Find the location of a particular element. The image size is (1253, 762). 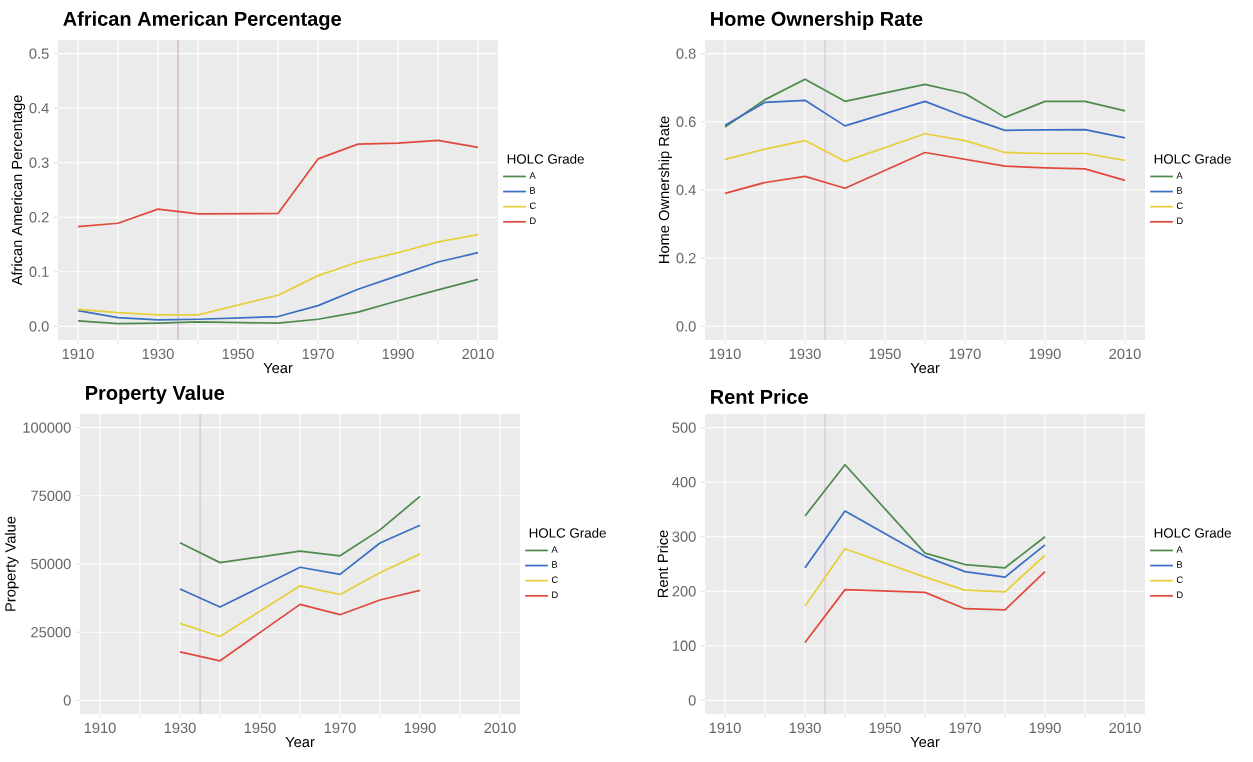

y-tick-label: 0.1 is located at coordinates (39, 271).